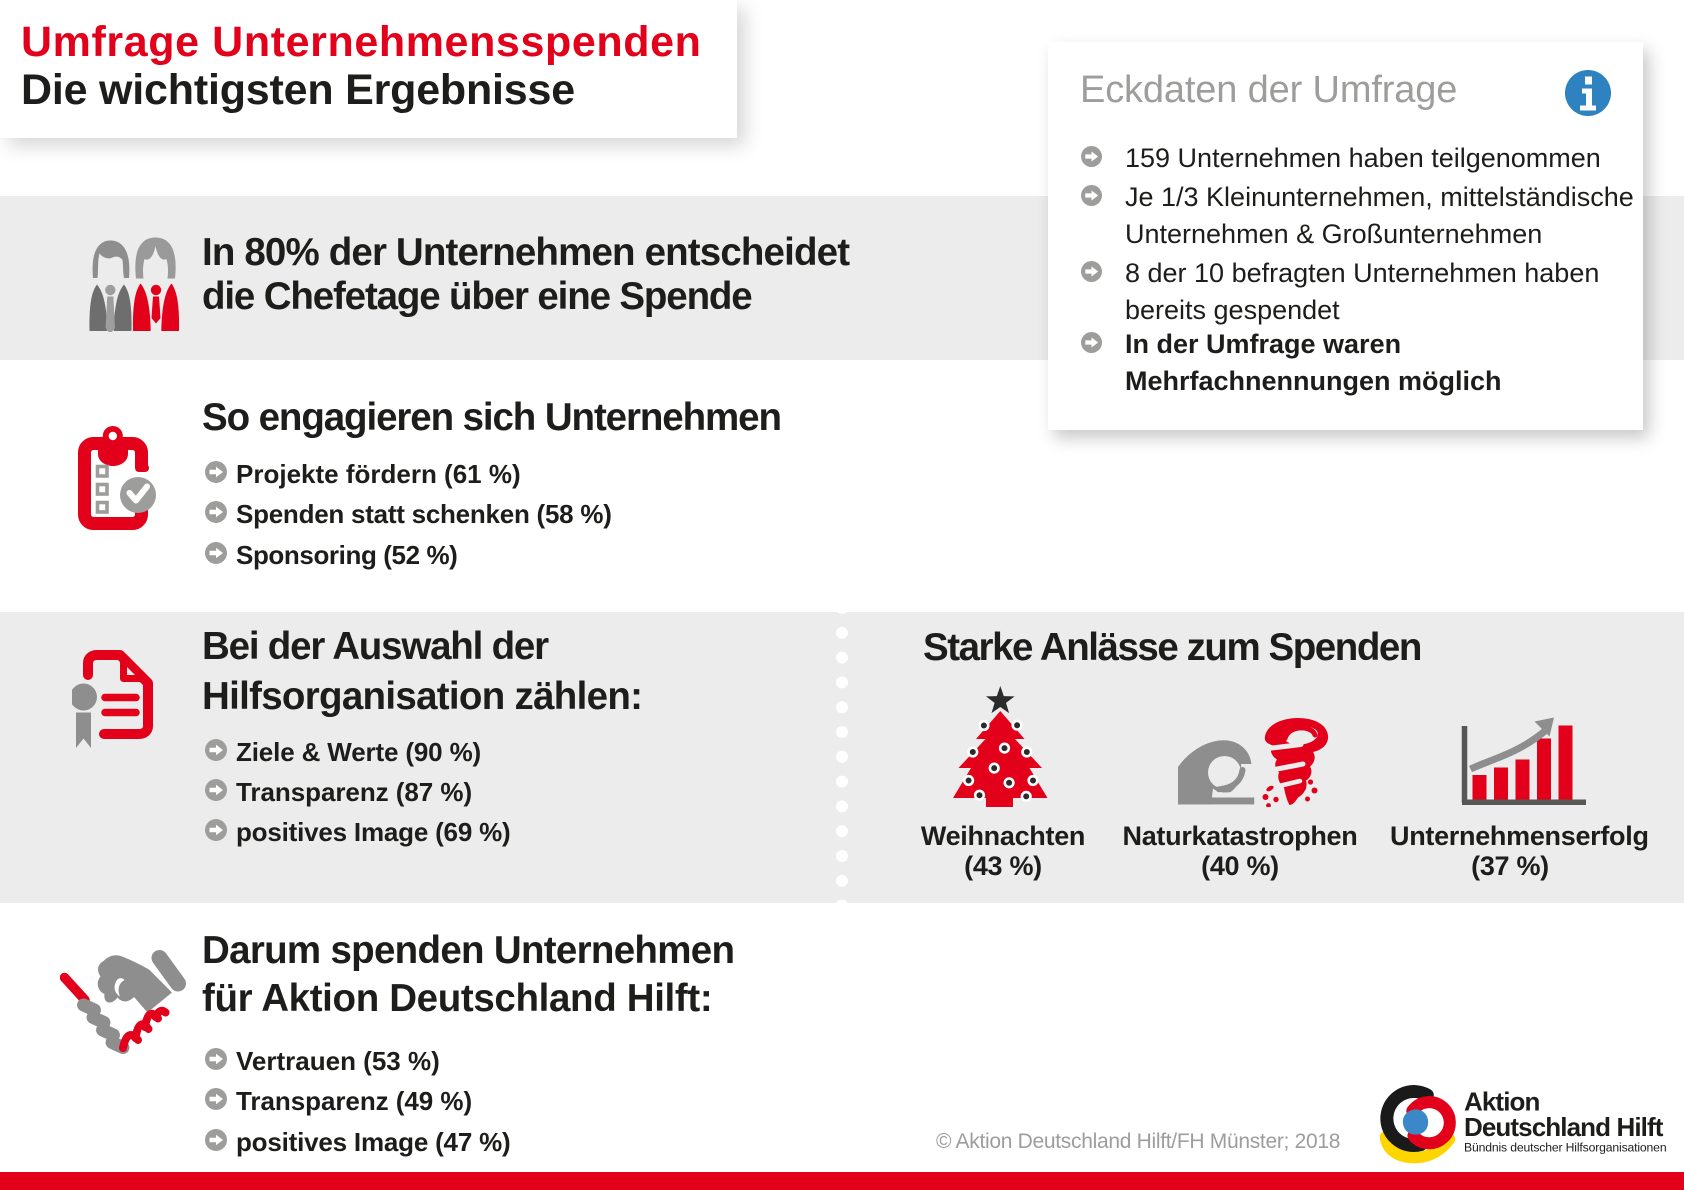 This screenshot has height=1190, width=1684. Describe the element at coordinates (1502, 1102) in the screenshot. I see `svg-text: Aktion` at that location.